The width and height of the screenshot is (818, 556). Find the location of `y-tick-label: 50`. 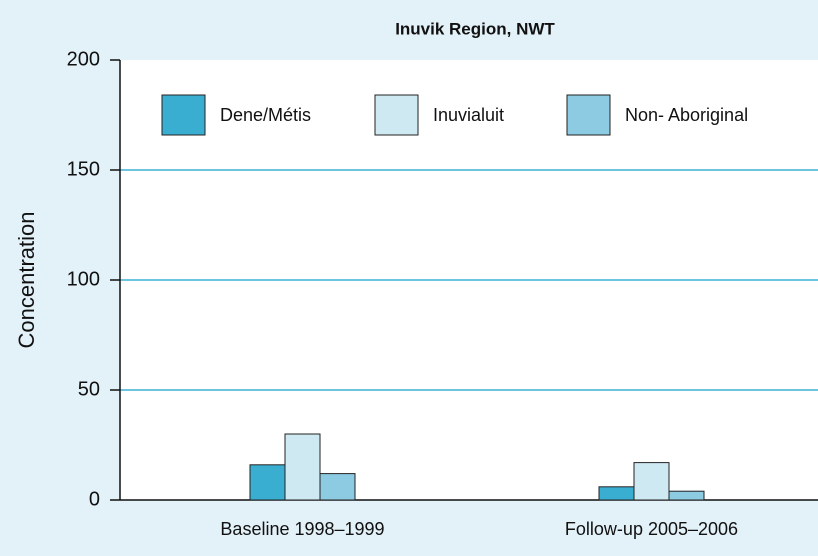

y-tick-label: 50 is located at coordinates (89, 389).